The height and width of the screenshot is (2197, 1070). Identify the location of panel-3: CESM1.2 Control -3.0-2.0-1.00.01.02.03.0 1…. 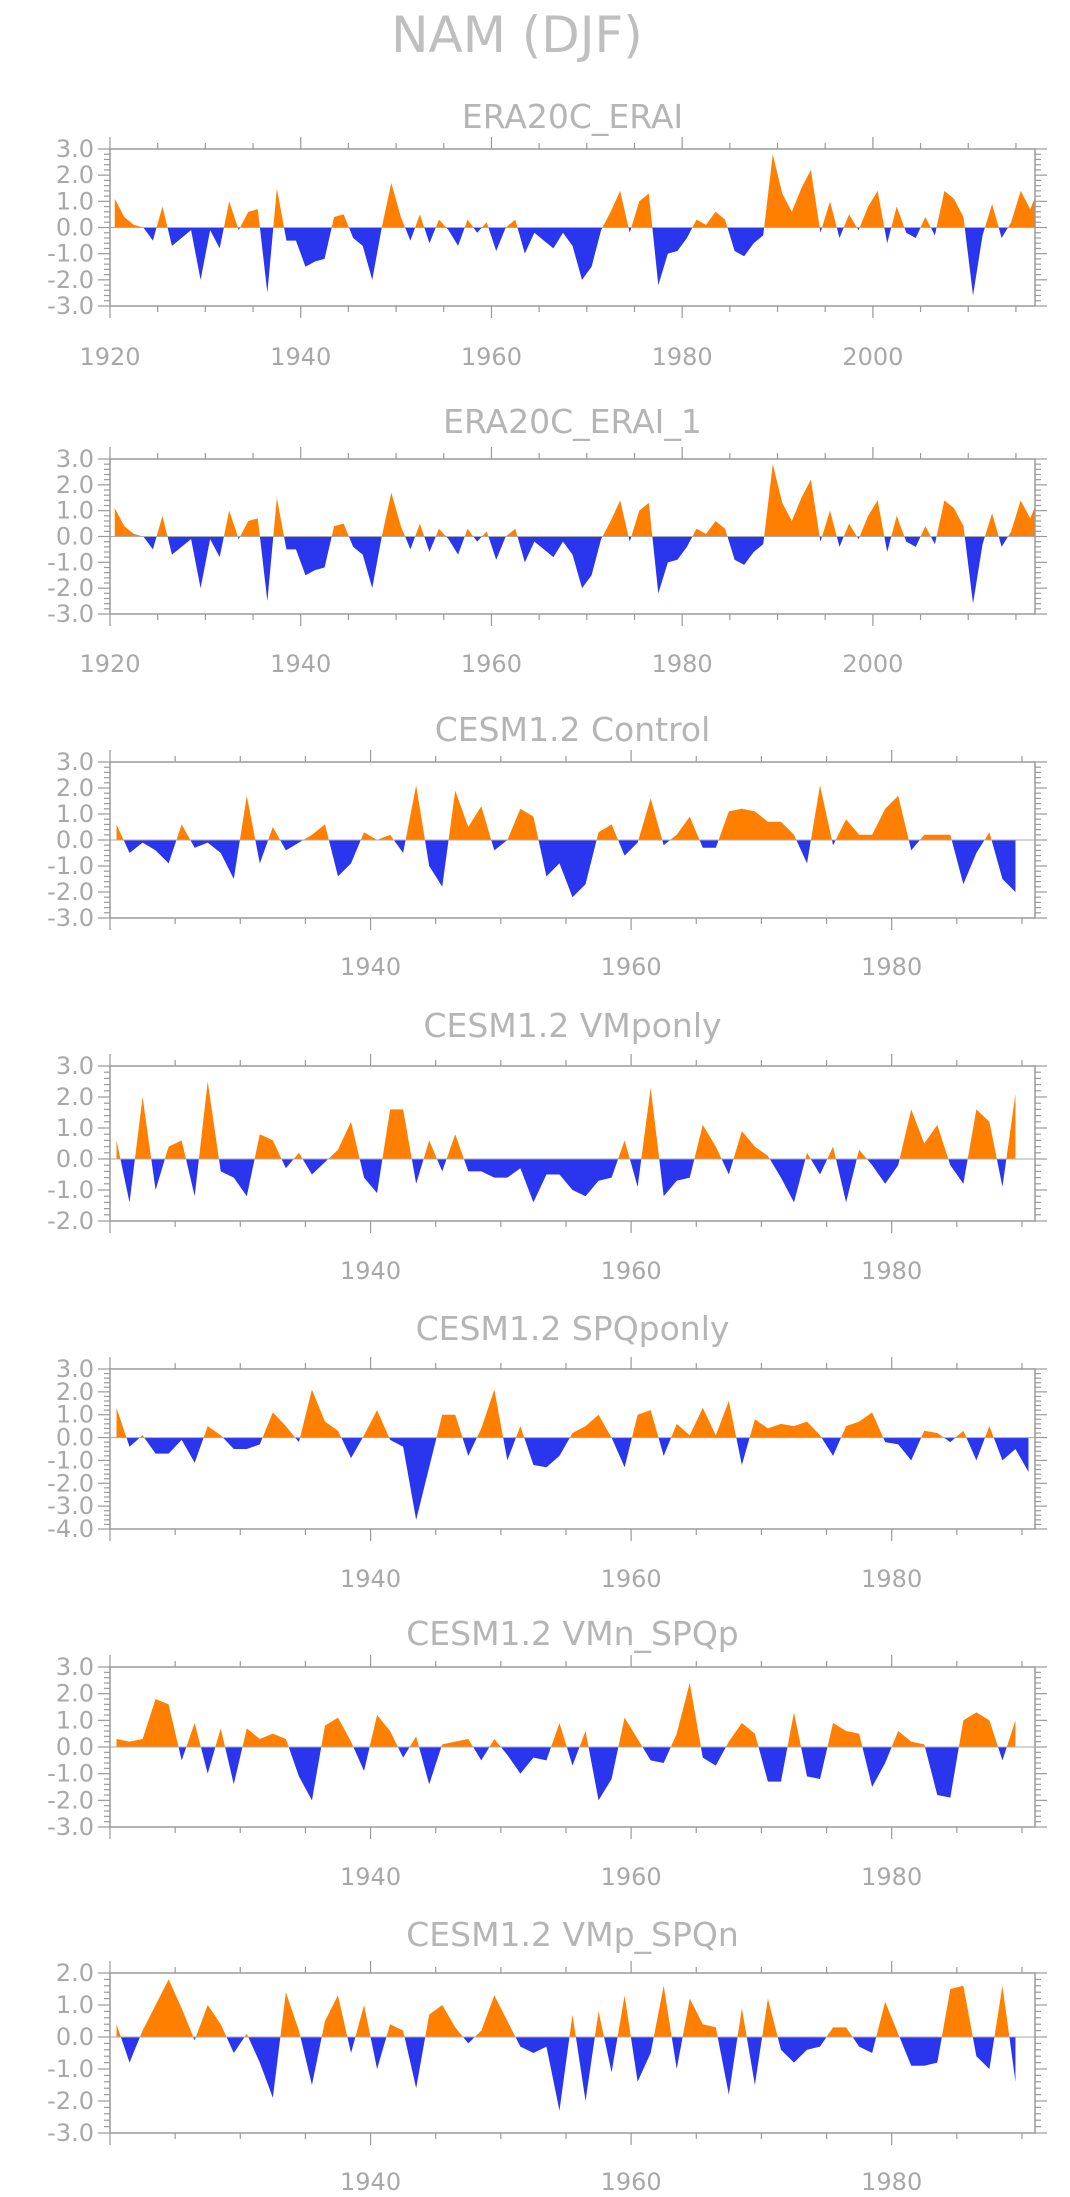
(547, 845).